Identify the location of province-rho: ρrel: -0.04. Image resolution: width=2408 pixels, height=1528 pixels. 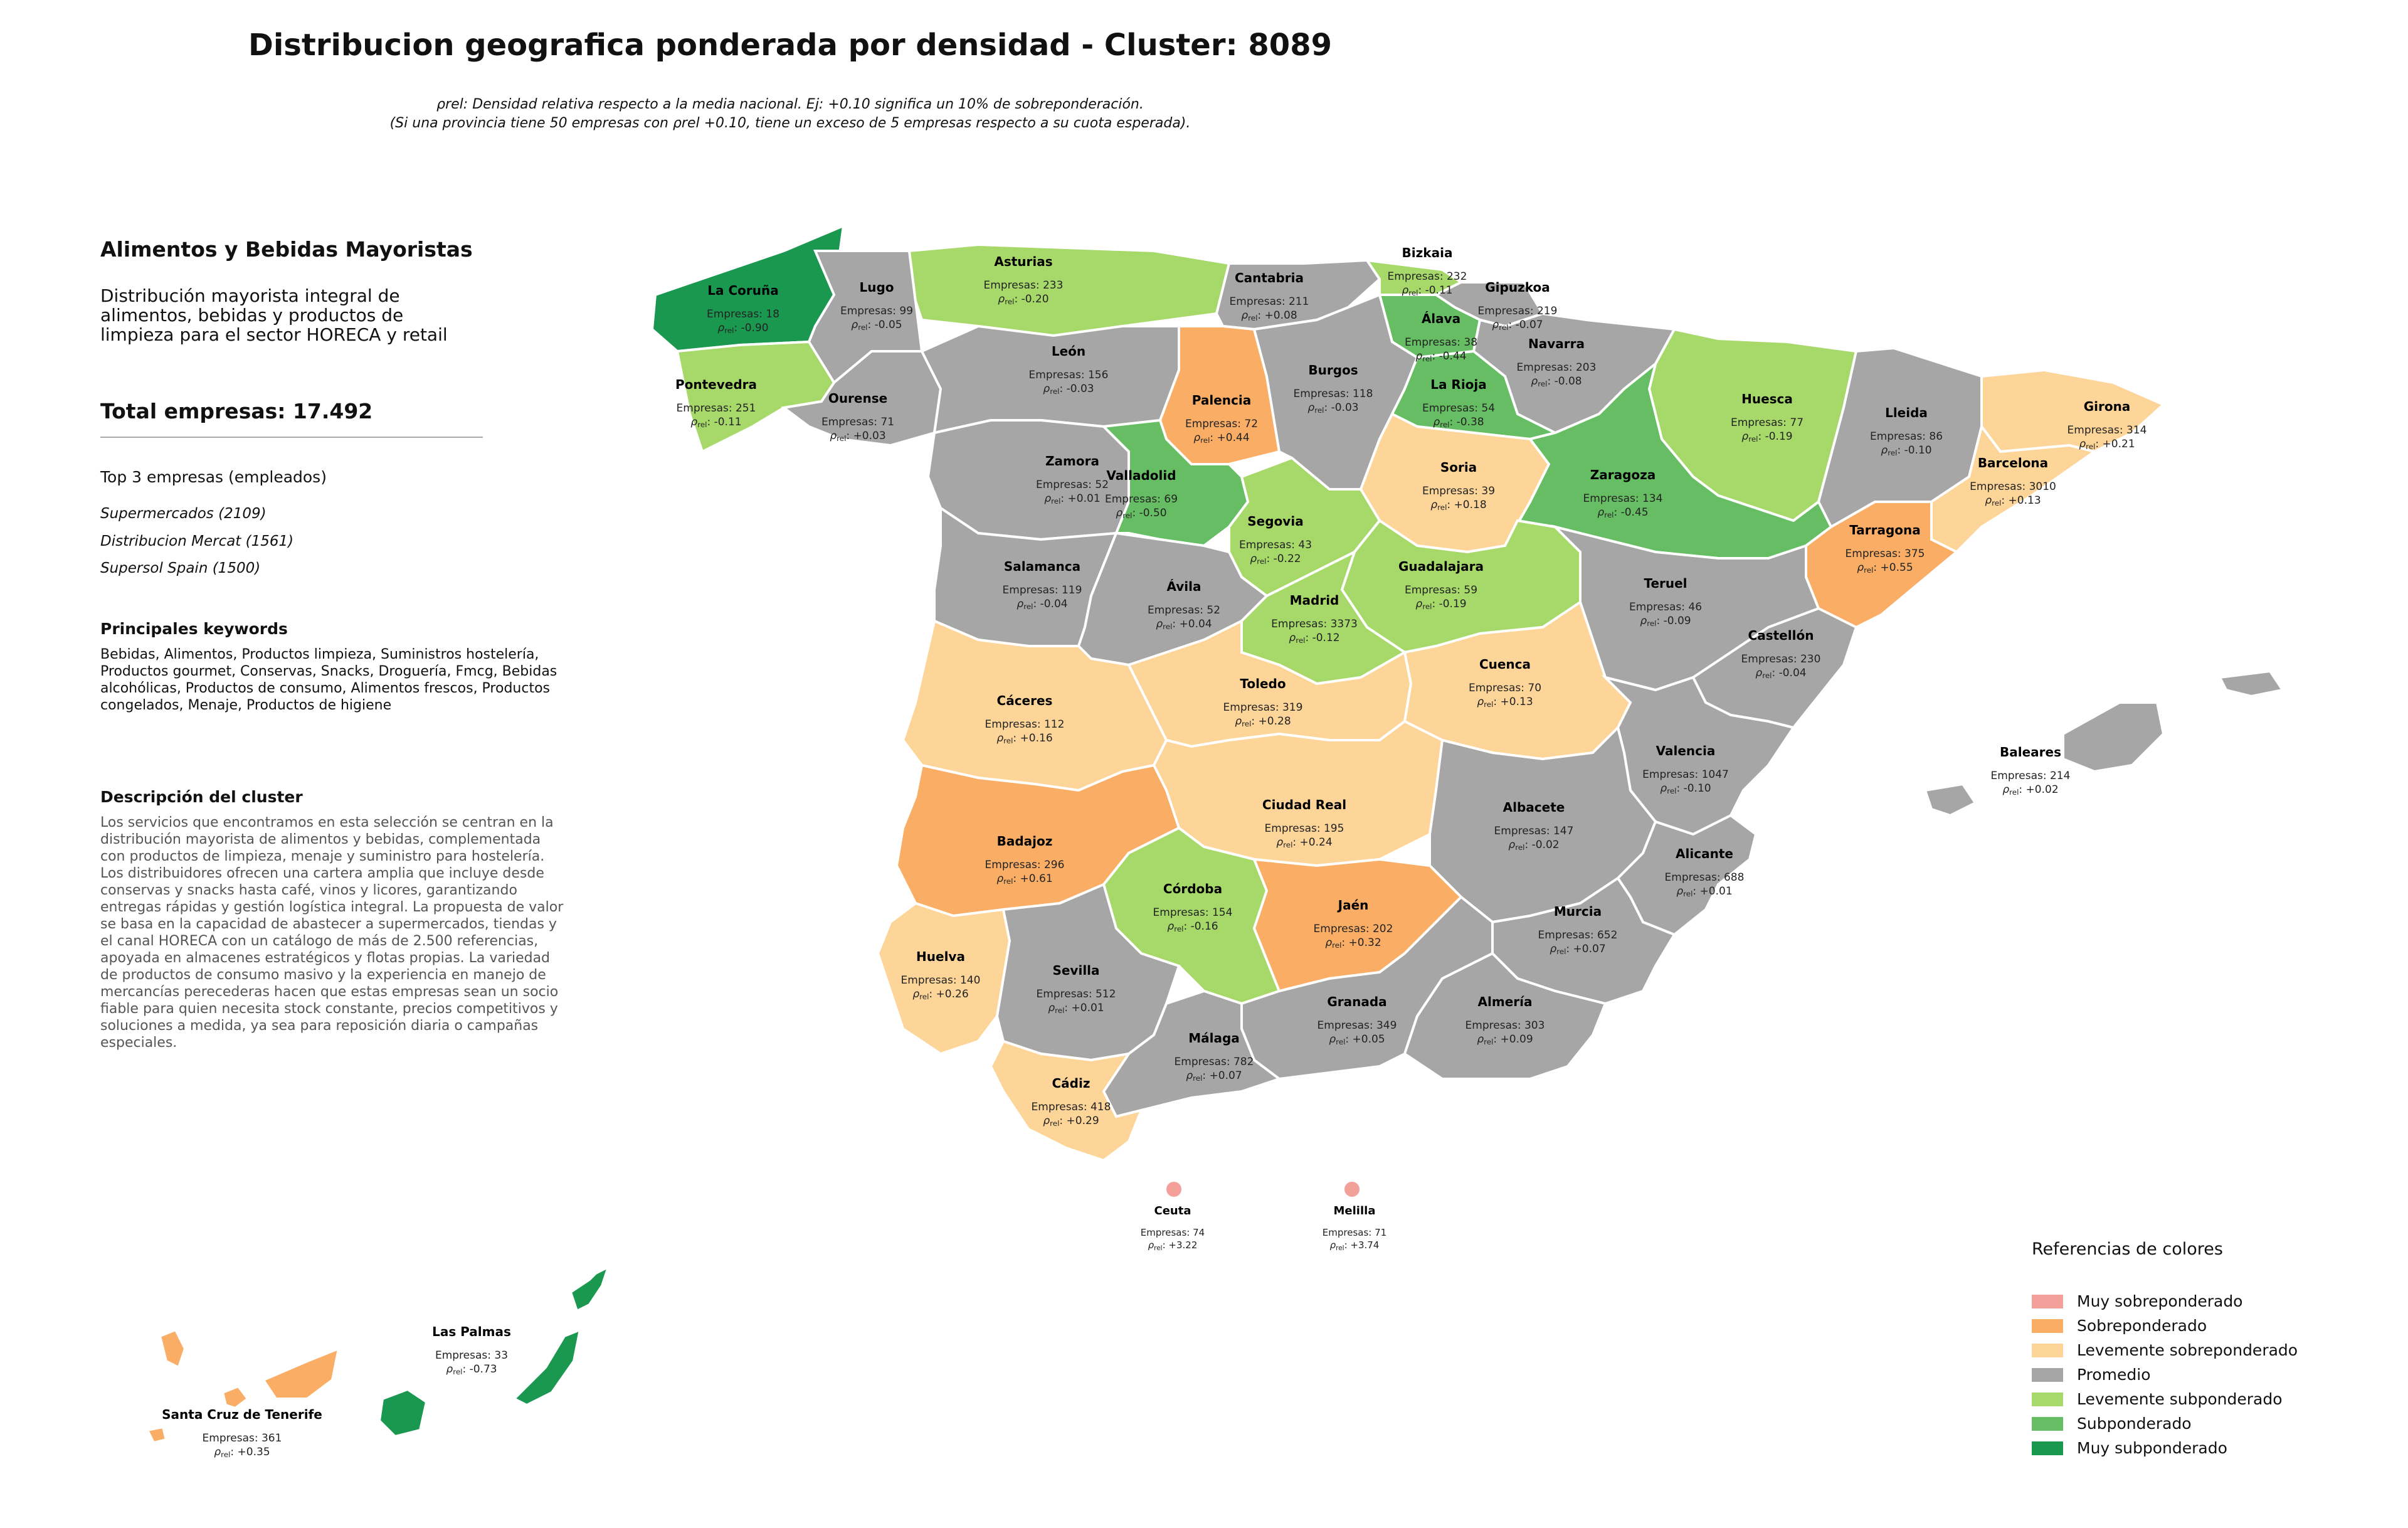
(1042, 604).